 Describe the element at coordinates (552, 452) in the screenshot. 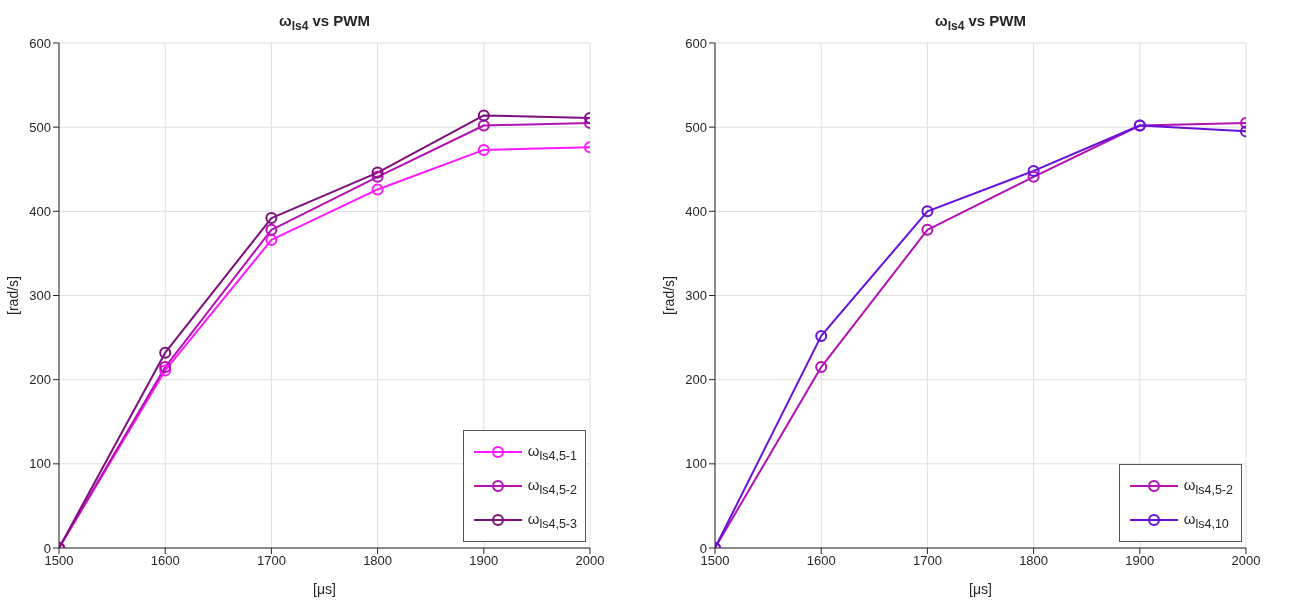

I see `legend-label: ω$_{ls4,5-1}$` at that location.